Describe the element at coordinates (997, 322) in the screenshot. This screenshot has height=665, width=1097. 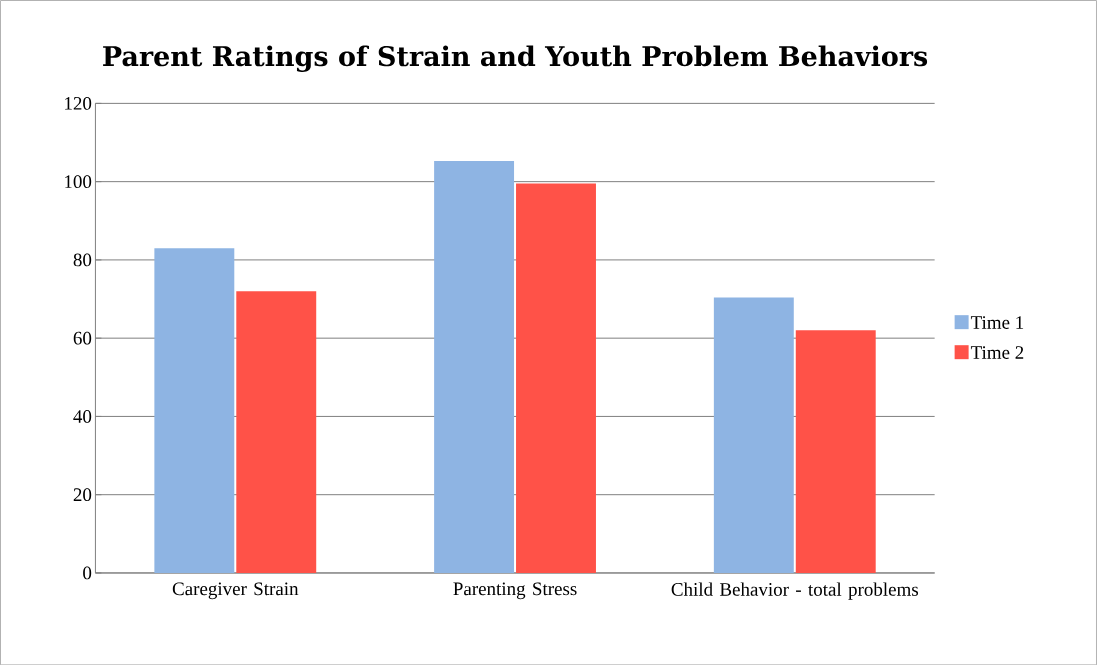
I see `legend-label: Time 1` at that location.